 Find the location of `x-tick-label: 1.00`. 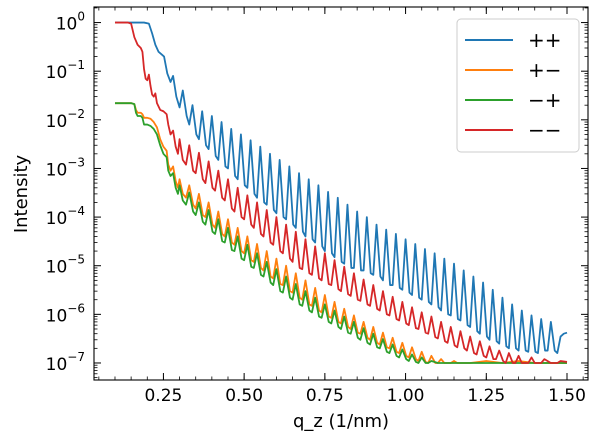

x-tick-label: 1.00 is located at coordinates (406, 396).